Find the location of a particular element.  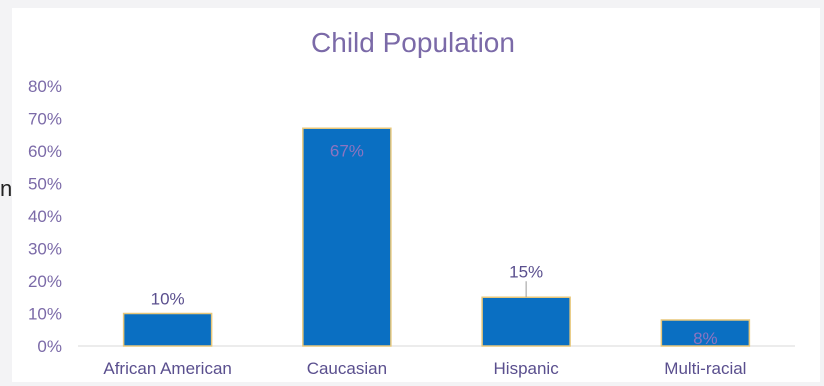

y-axis: 0% 10% 20% 30% 40% 50% 60% 70% 80% is located at coordinates (45, 216).